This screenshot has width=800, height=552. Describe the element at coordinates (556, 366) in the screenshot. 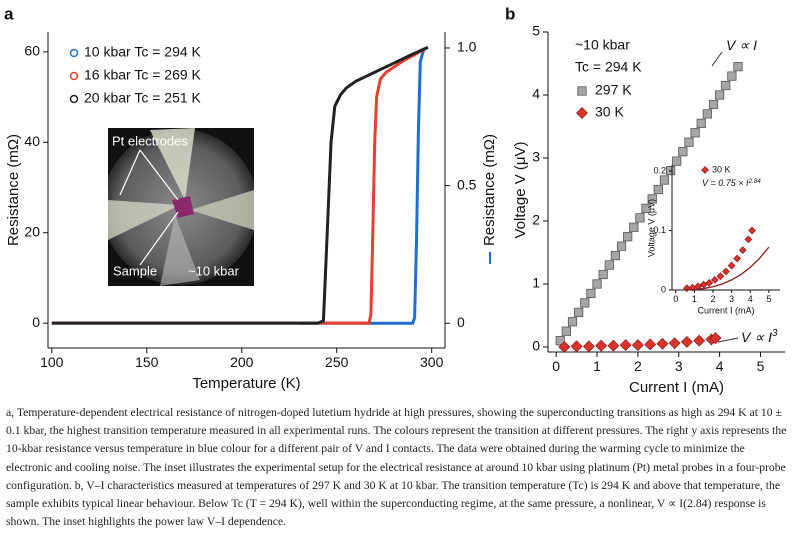

I see `x-tick-label: 0` at that location.